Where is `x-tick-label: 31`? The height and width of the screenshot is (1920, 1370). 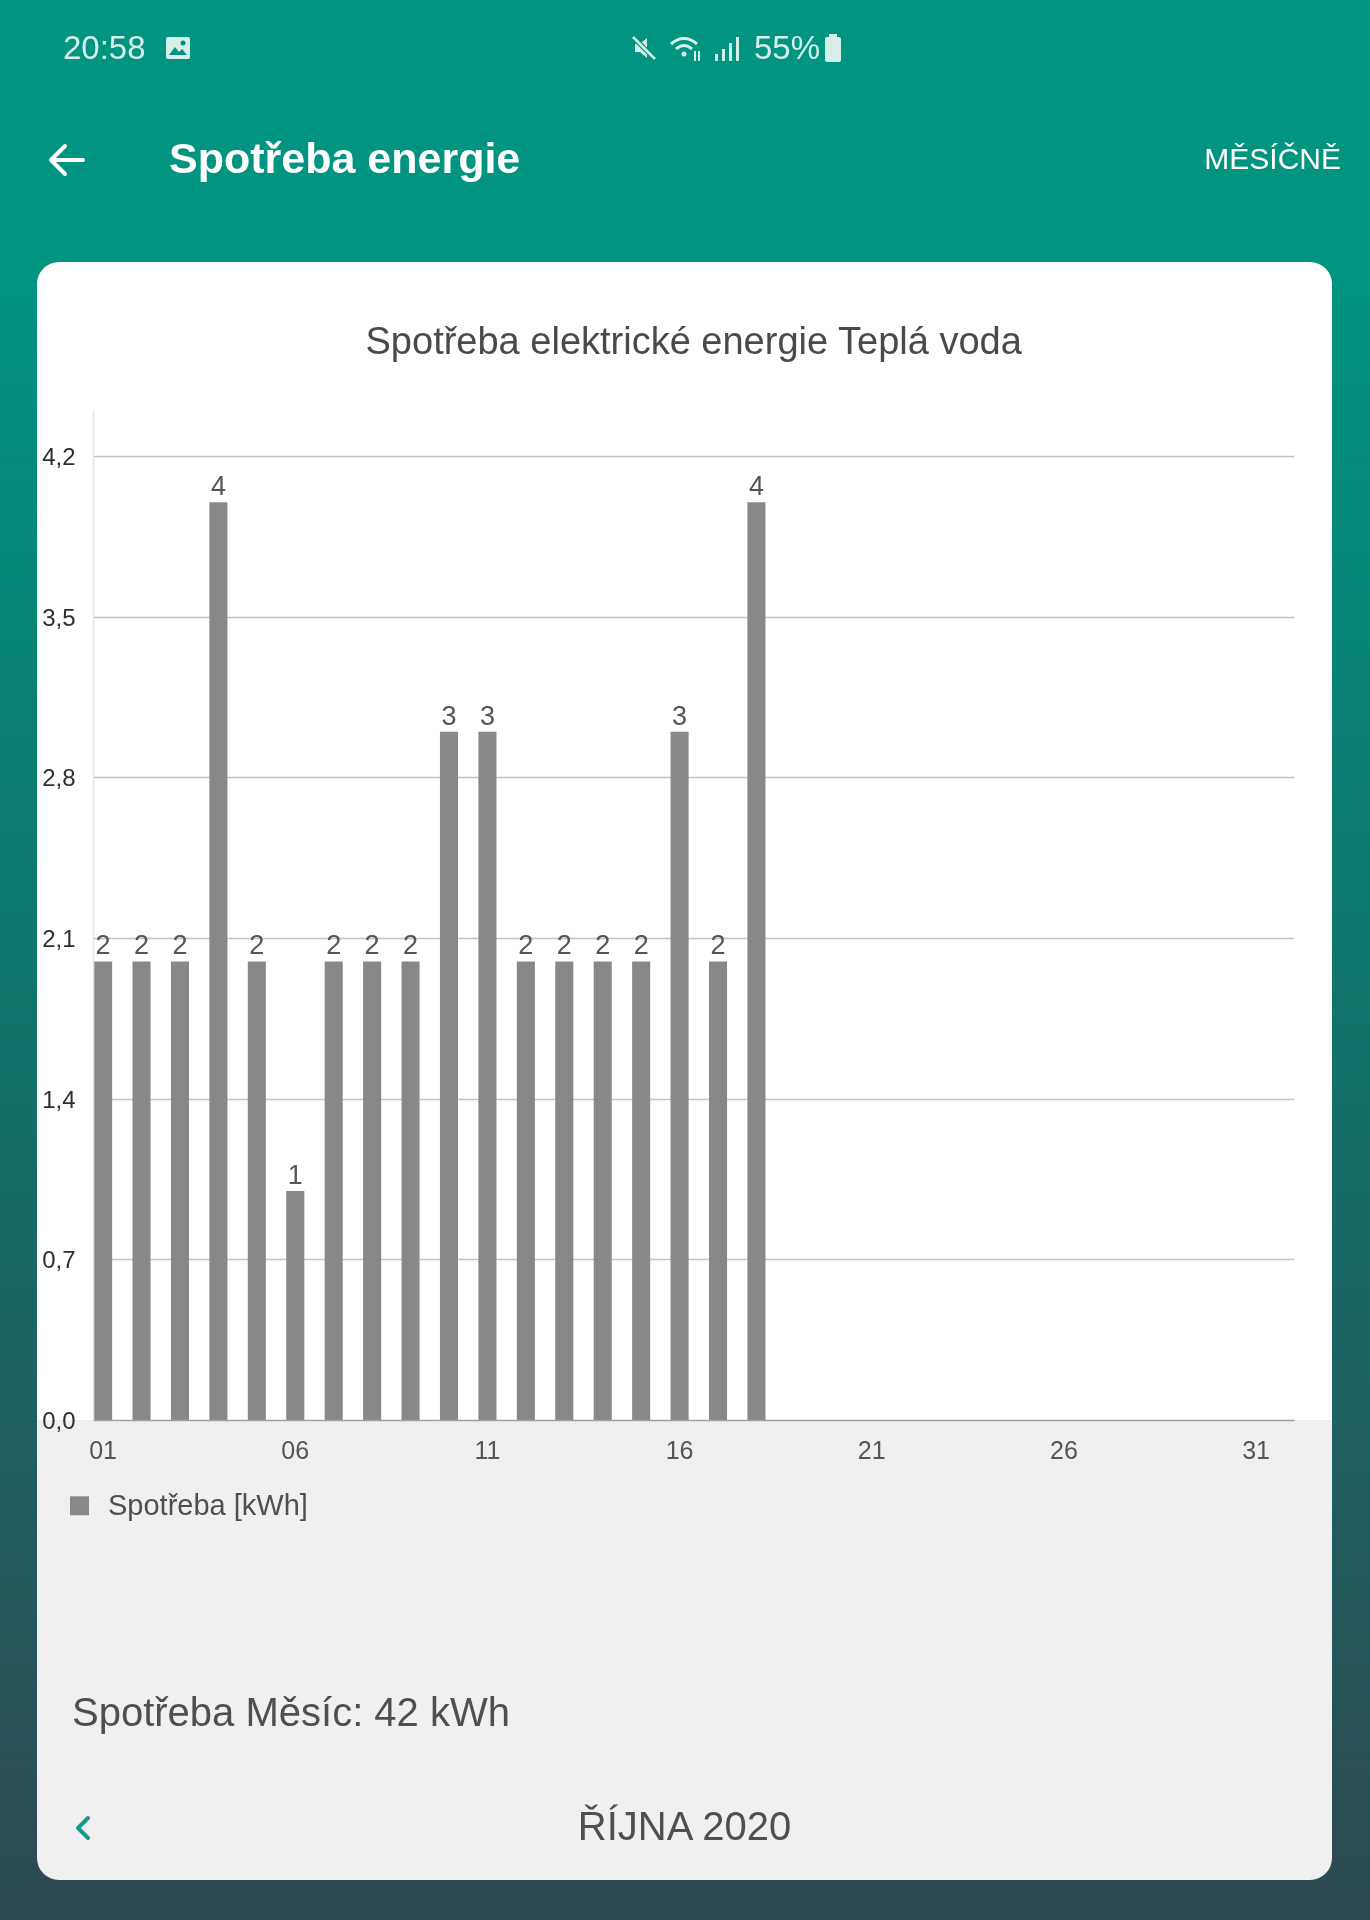 x-tick-label: 31 is located at coordinates (1256, 1449).